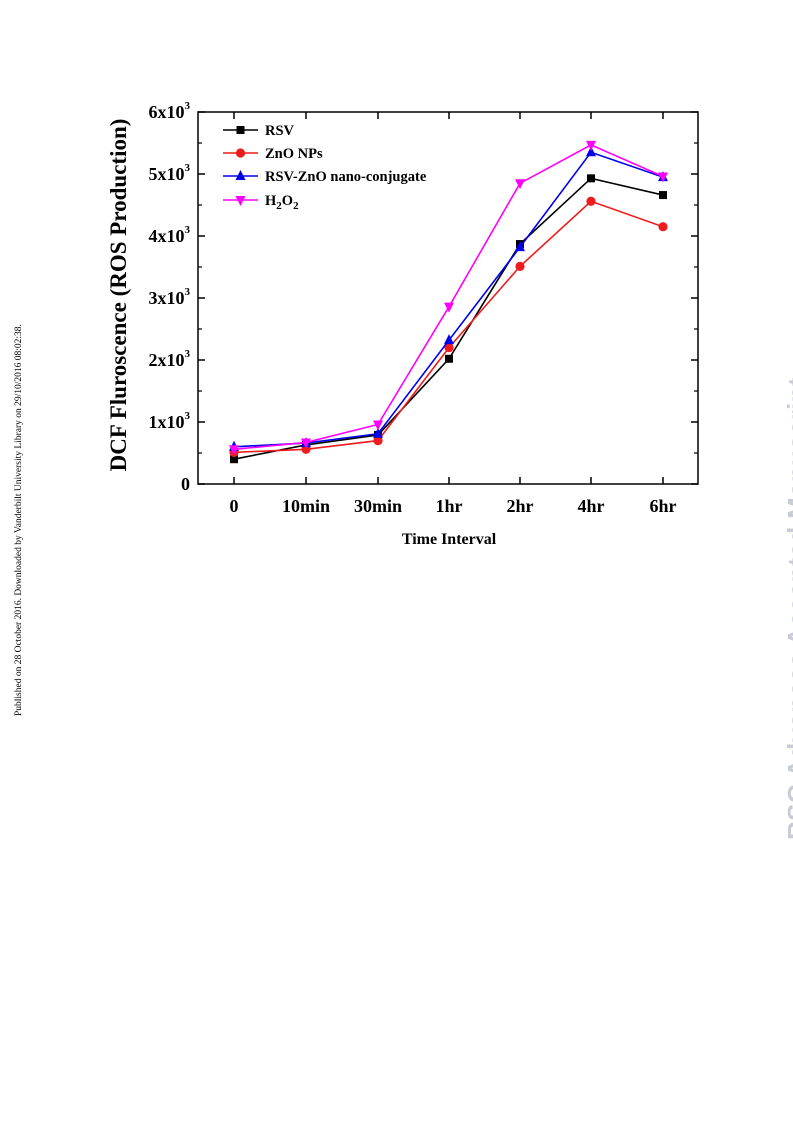 Image resolution: width=793 pixels, height=1121 pixels. Describe the element at coordinates (170, 421) in the screenshot. I see `y-tick-label: 1x10³` at that location.